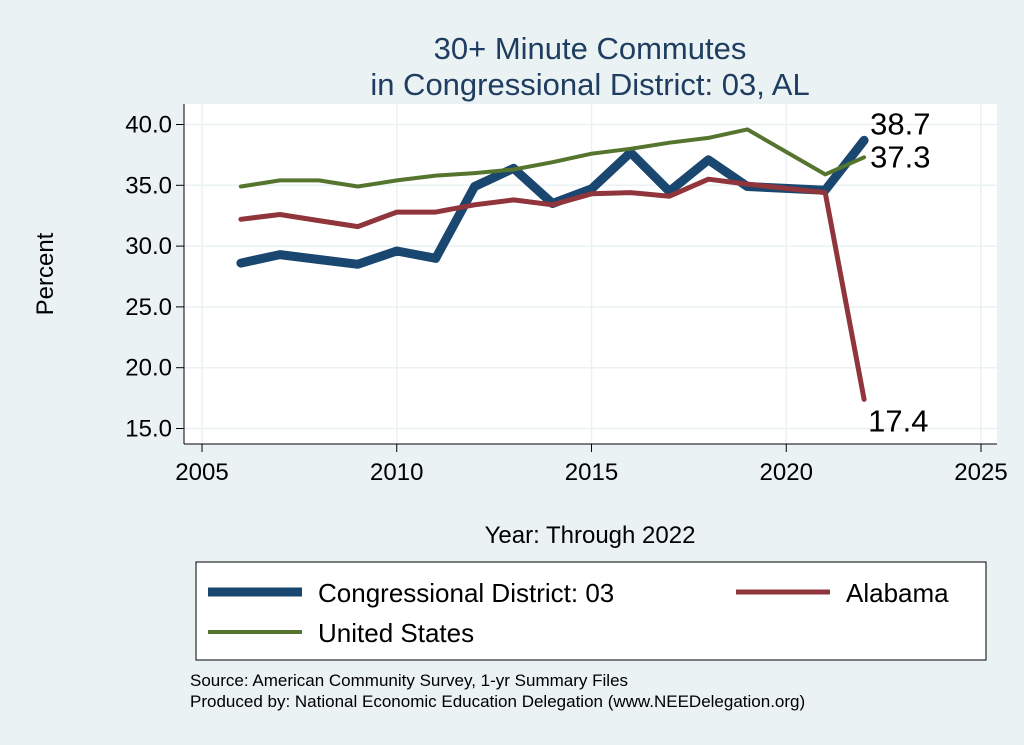 This screenshot has height=745, width=1024. What do you see at coordinates (898, 420) in the screenshot?
I see `end-label-alabama: 17.4` at bounding box center [898, 420].